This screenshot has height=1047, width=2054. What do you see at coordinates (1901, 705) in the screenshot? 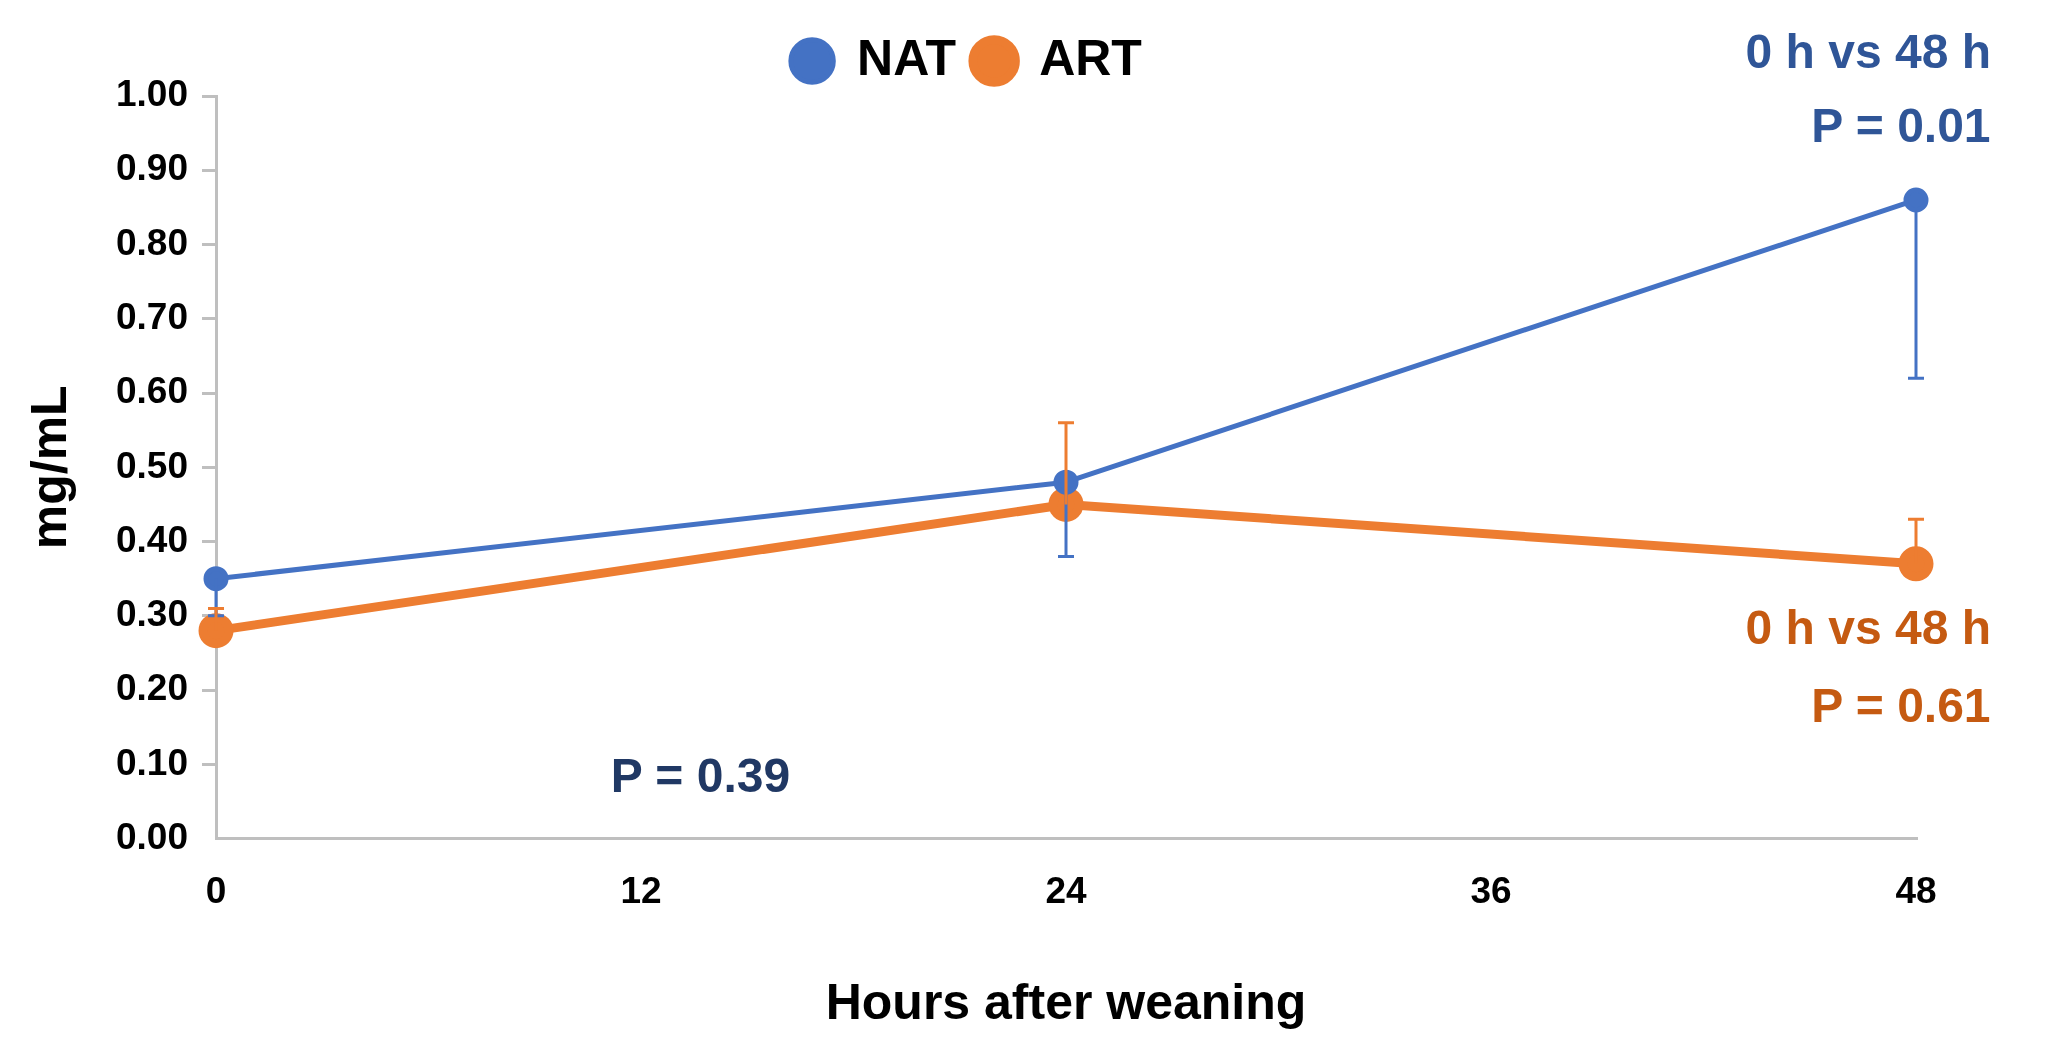
I see `annotation: P = 0.61` at bounding box center [1901, 705].